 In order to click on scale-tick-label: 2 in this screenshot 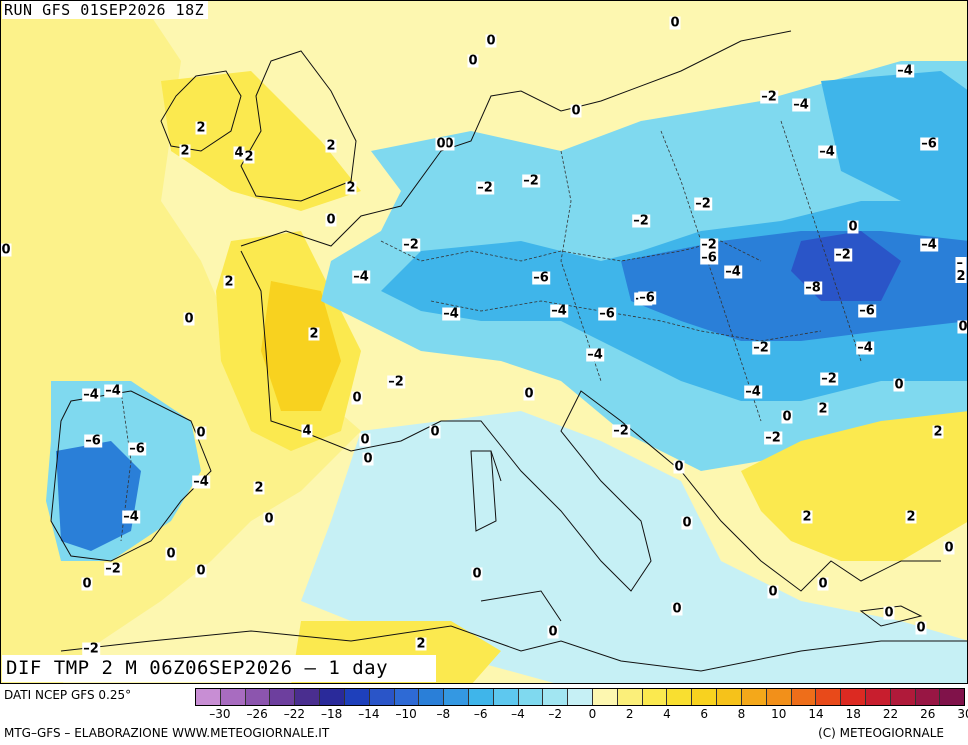, I will do `click(629, 714)`.